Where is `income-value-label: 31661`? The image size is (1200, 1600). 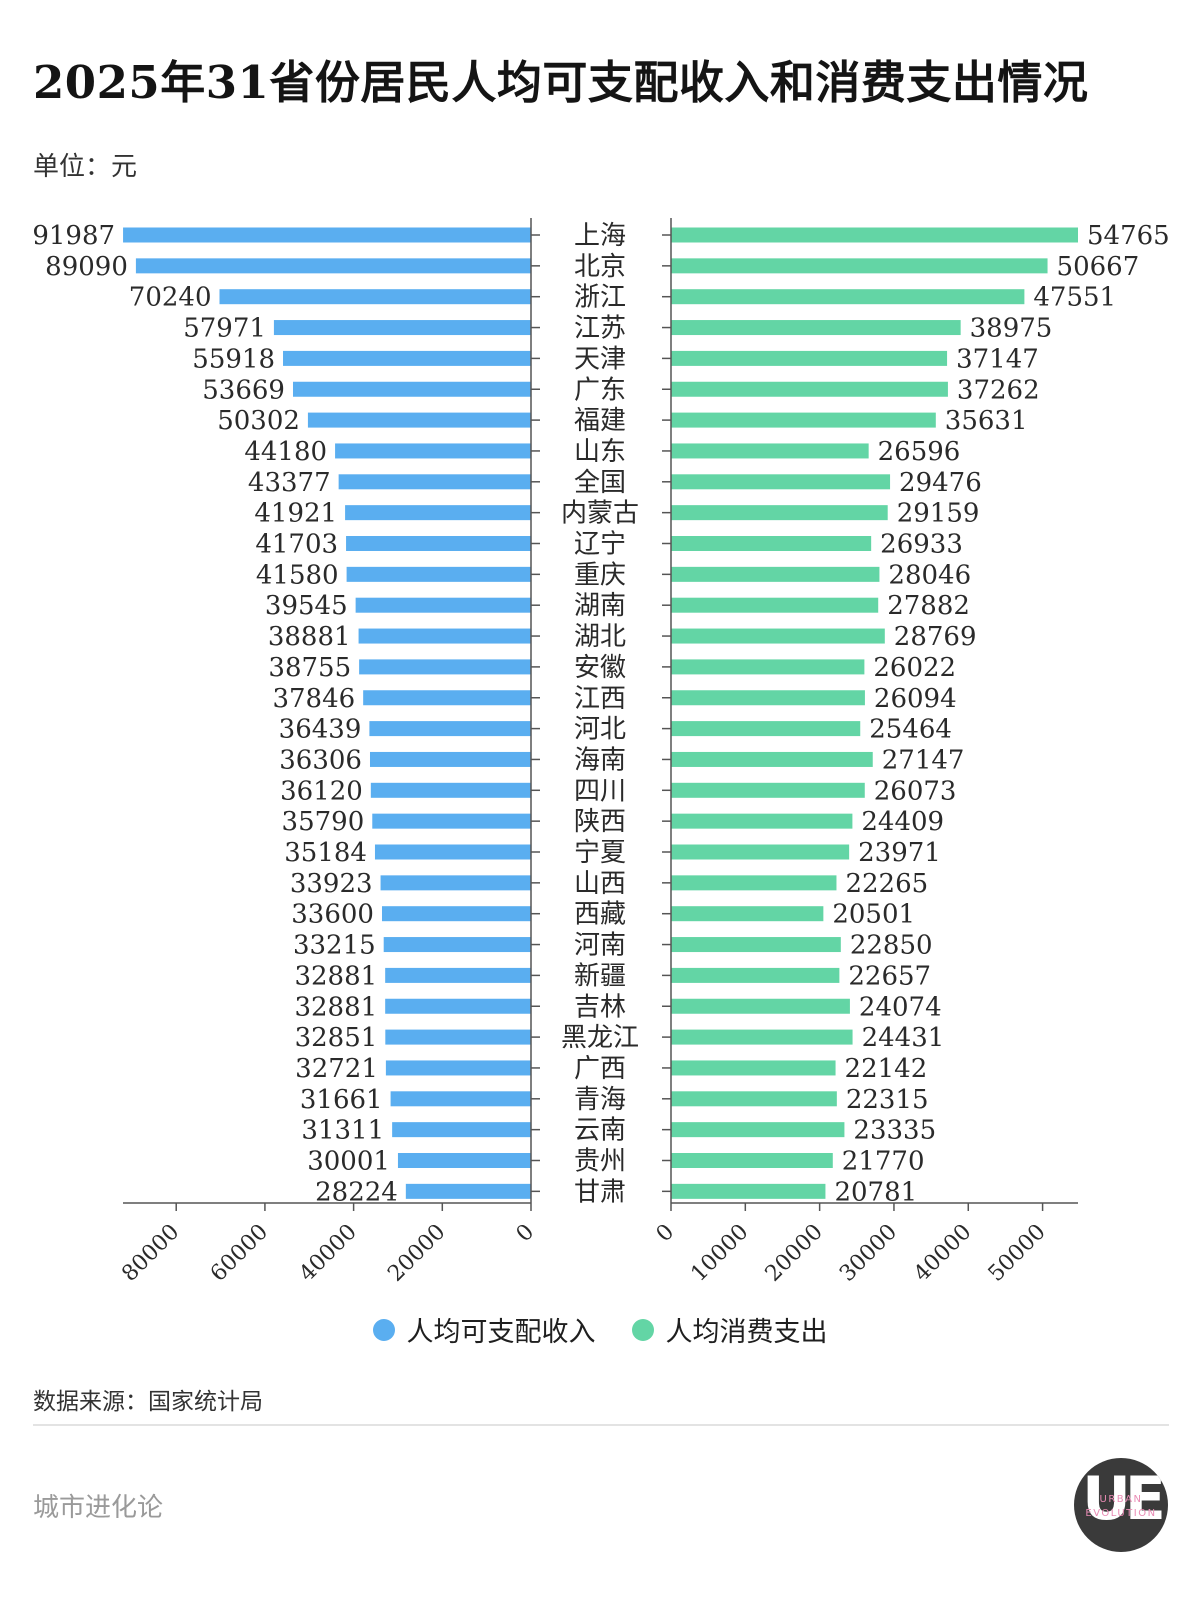
income-value-label: 31661 is located at coordinates (341, 1100).